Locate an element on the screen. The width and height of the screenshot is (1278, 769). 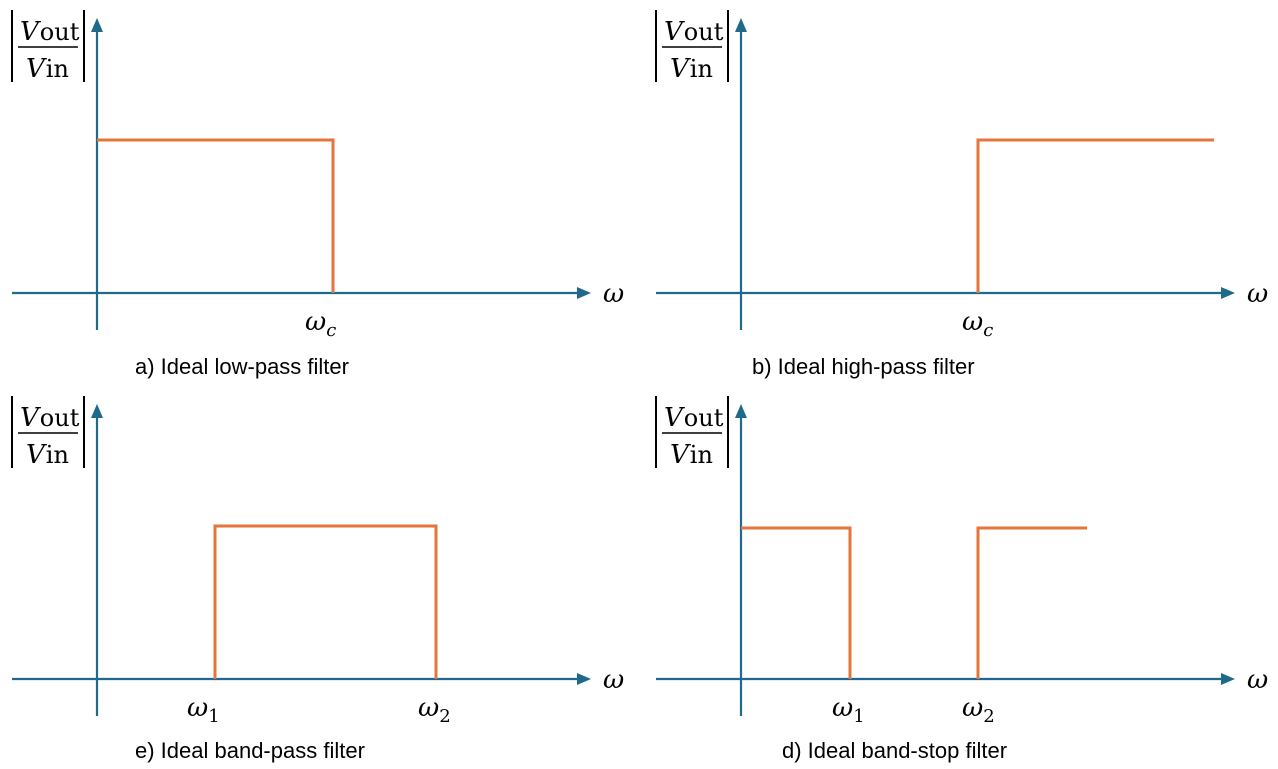
panel-caption: b) Ideal high-pass filter is located at coordinates (863, 366).